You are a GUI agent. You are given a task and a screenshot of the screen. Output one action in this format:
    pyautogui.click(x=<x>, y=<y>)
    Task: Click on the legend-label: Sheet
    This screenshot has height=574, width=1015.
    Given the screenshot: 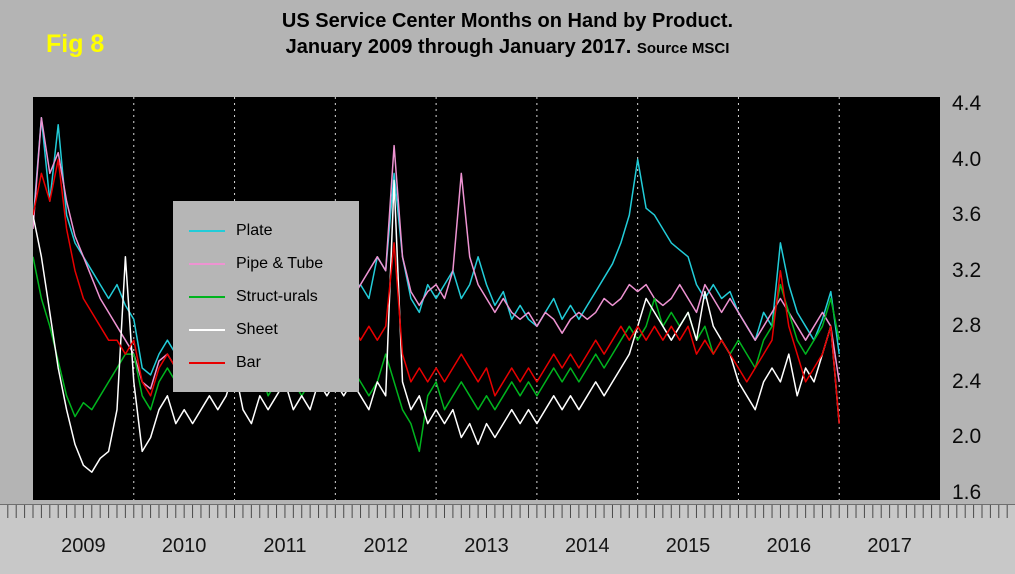 What is the action you would take?
    pyautogui.click(x=257, y=329)
    